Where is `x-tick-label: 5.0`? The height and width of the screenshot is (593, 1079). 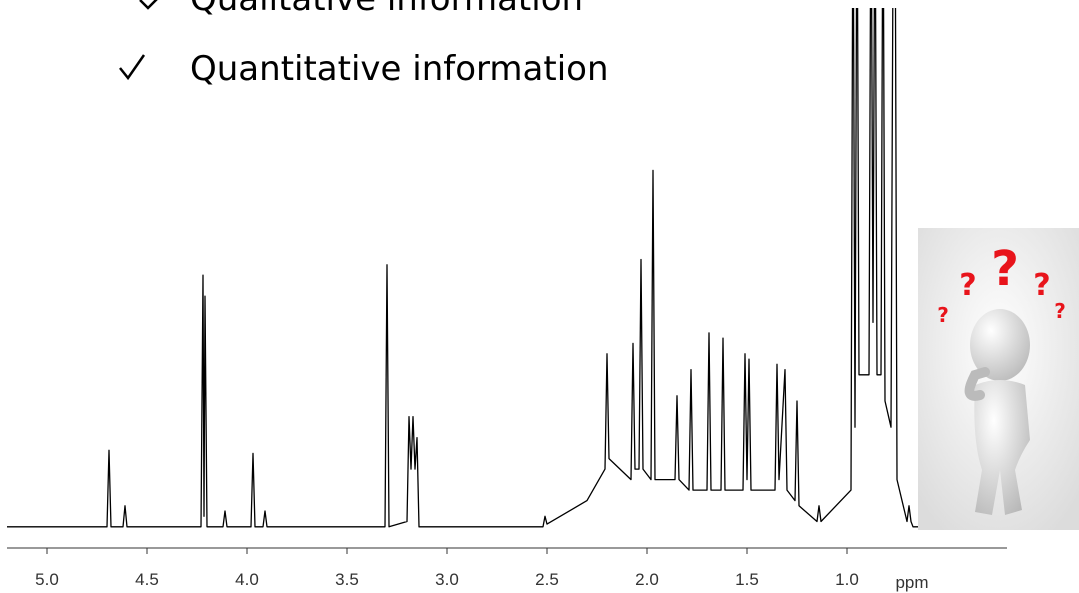
x-tick-label: 5.0 is located at coordinates (47, 579).